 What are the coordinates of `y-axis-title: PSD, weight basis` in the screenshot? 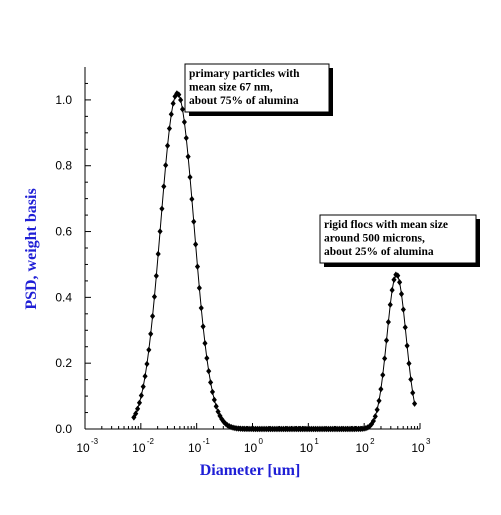 It's located at (31, 248).